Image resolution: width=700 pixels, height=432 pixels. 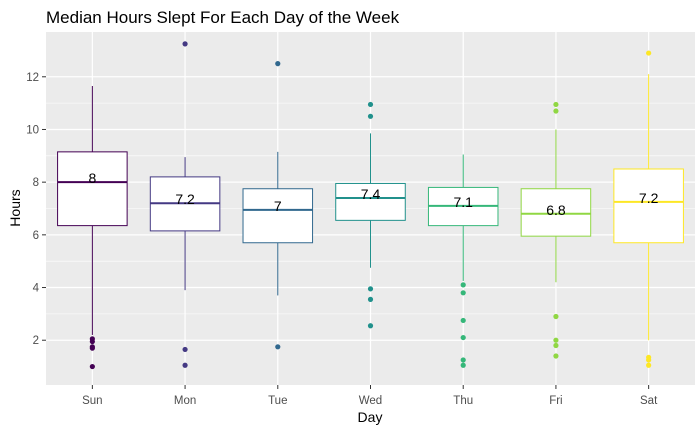 I want to click on box-sat: 7.2, so click(x=648, y=209).